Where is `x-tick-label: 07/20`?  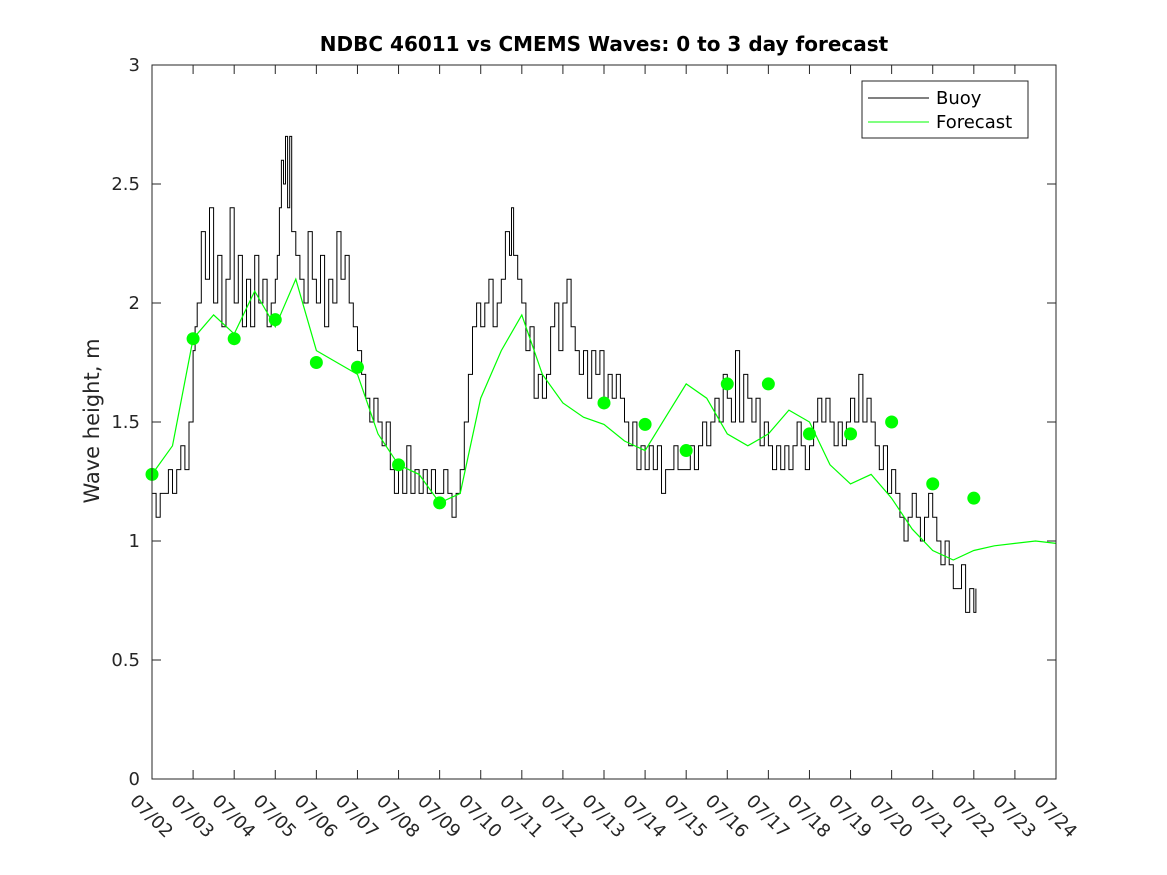
x-tick-label: 07/20 is located at coordinates (891, 817).